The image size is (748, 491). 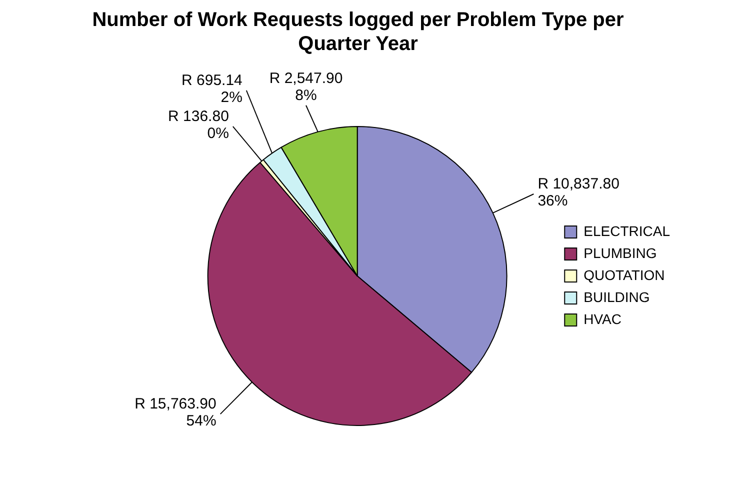 What do you see at coordinates (212, 89) in the screenshot?
I see `data-label: R 695.14 2%` at bounding box center [212, 89].